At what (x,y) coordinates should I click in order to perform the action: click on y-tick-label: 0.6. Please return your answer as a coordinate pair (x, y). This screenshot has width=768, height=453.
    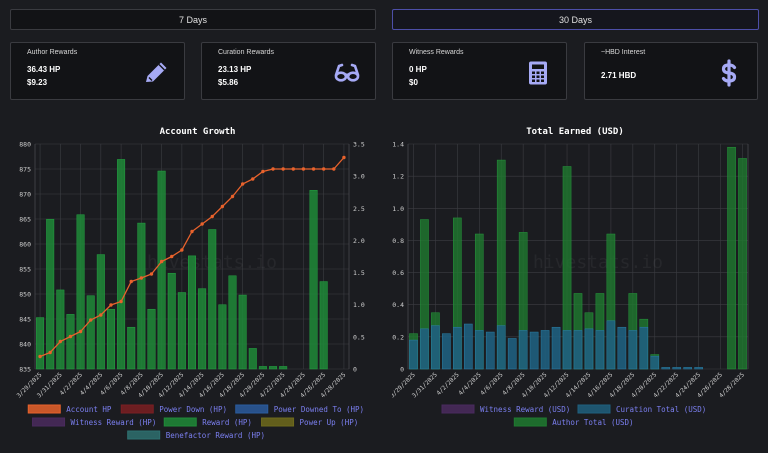
    Looking at the image, I should click on (398, 273).